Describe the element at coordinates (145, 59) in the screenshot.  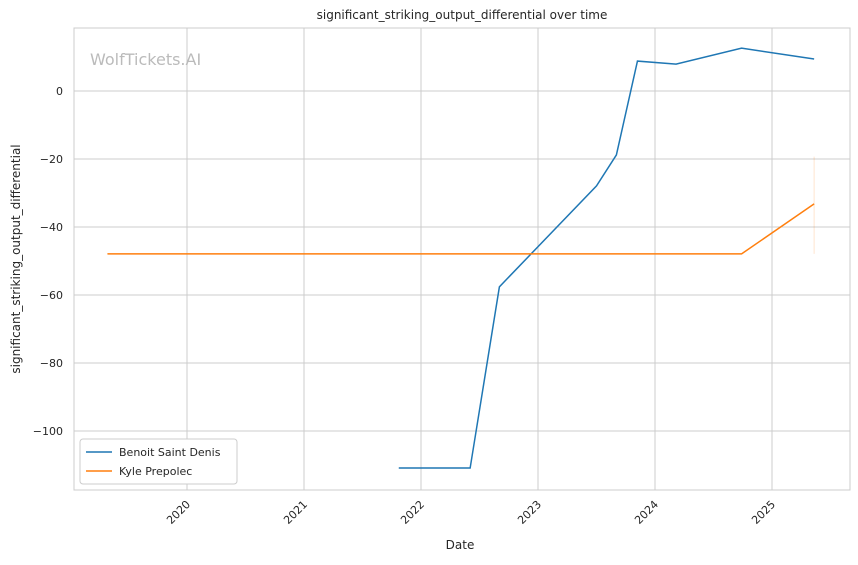
I see `watermark: WolfTickets.AI` at that location.